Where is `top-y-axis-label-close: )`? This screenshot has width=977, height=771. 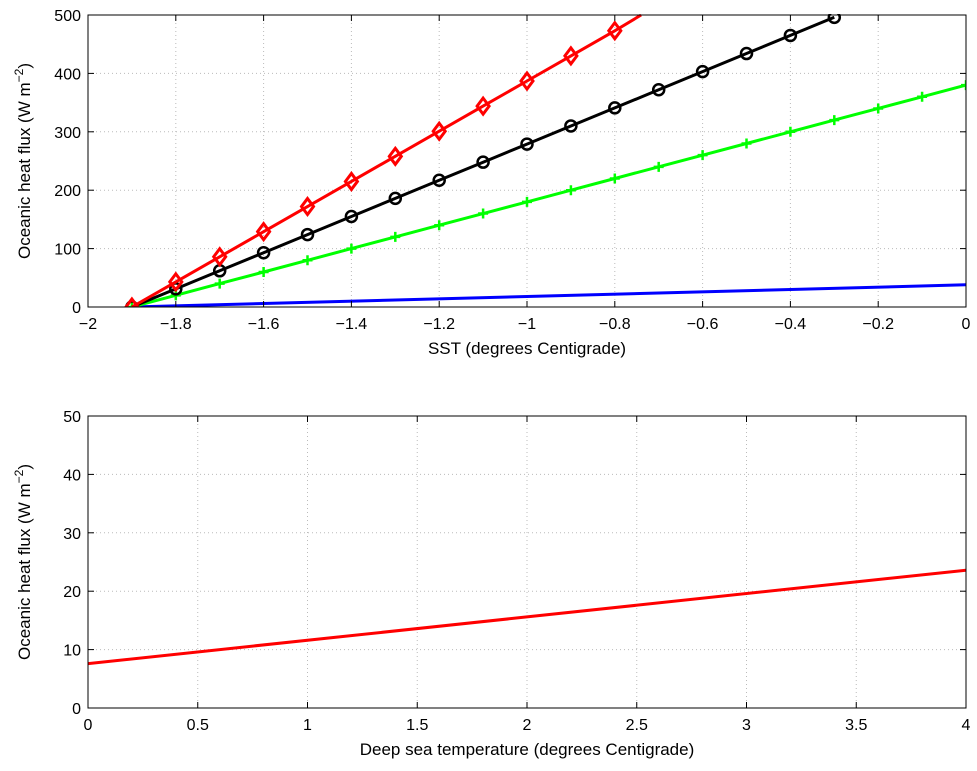
top-y-axis-label-close: ) is located at coordinates (24, 66).